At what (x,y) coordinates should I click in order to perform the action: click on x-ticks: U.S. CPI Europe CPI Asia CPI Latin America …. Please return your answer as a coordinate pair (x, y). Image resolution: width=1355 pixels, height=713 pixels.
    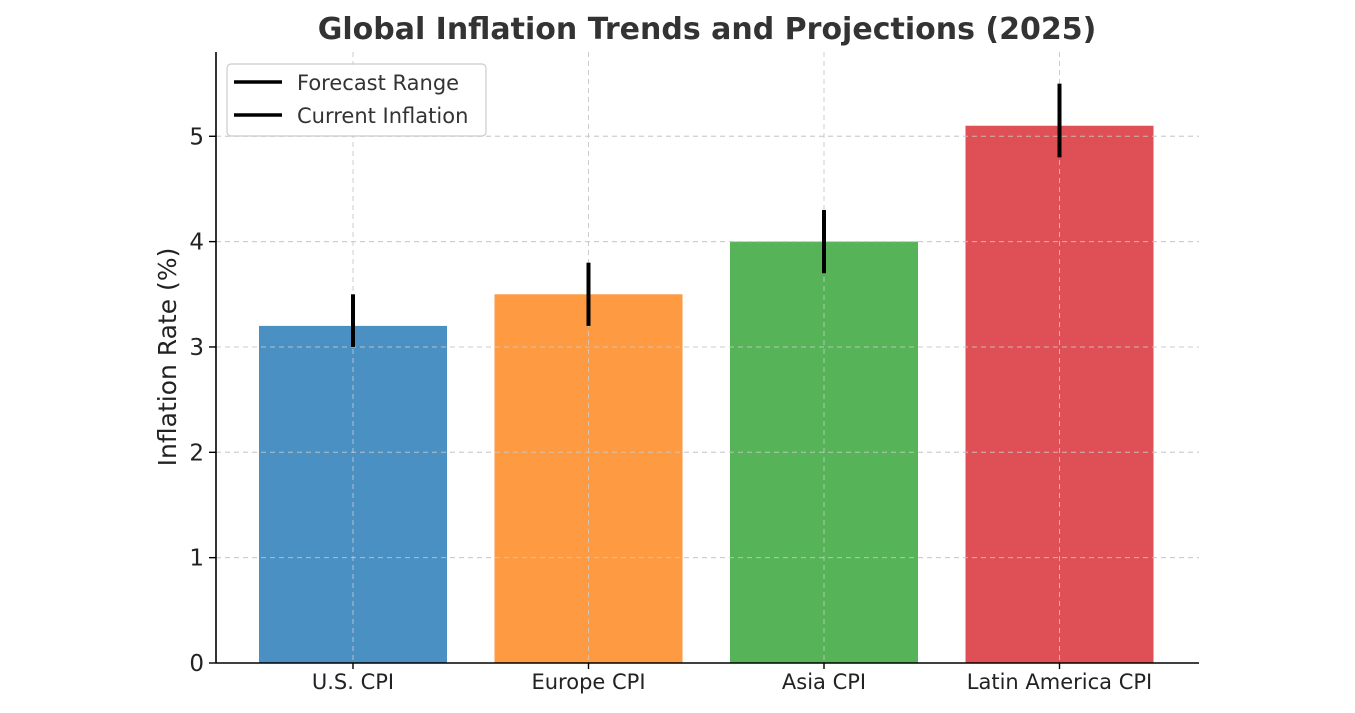
    Looking at the image, I should click on (732, 678).